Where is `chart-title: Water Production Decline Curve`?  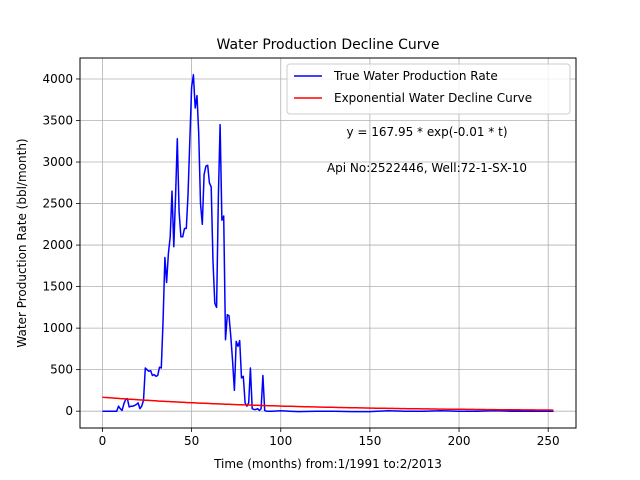
chart-title: Water Production Decline Curve is located at coordinates (328, 45).